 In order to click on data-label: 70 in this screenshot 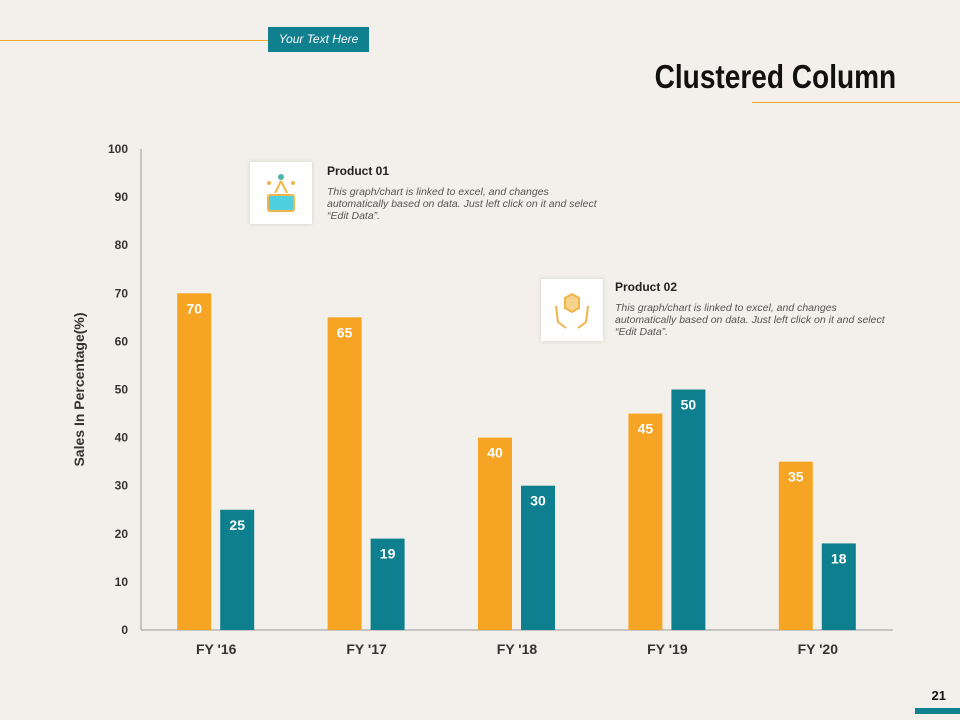, I will do `click(194, 308)`.